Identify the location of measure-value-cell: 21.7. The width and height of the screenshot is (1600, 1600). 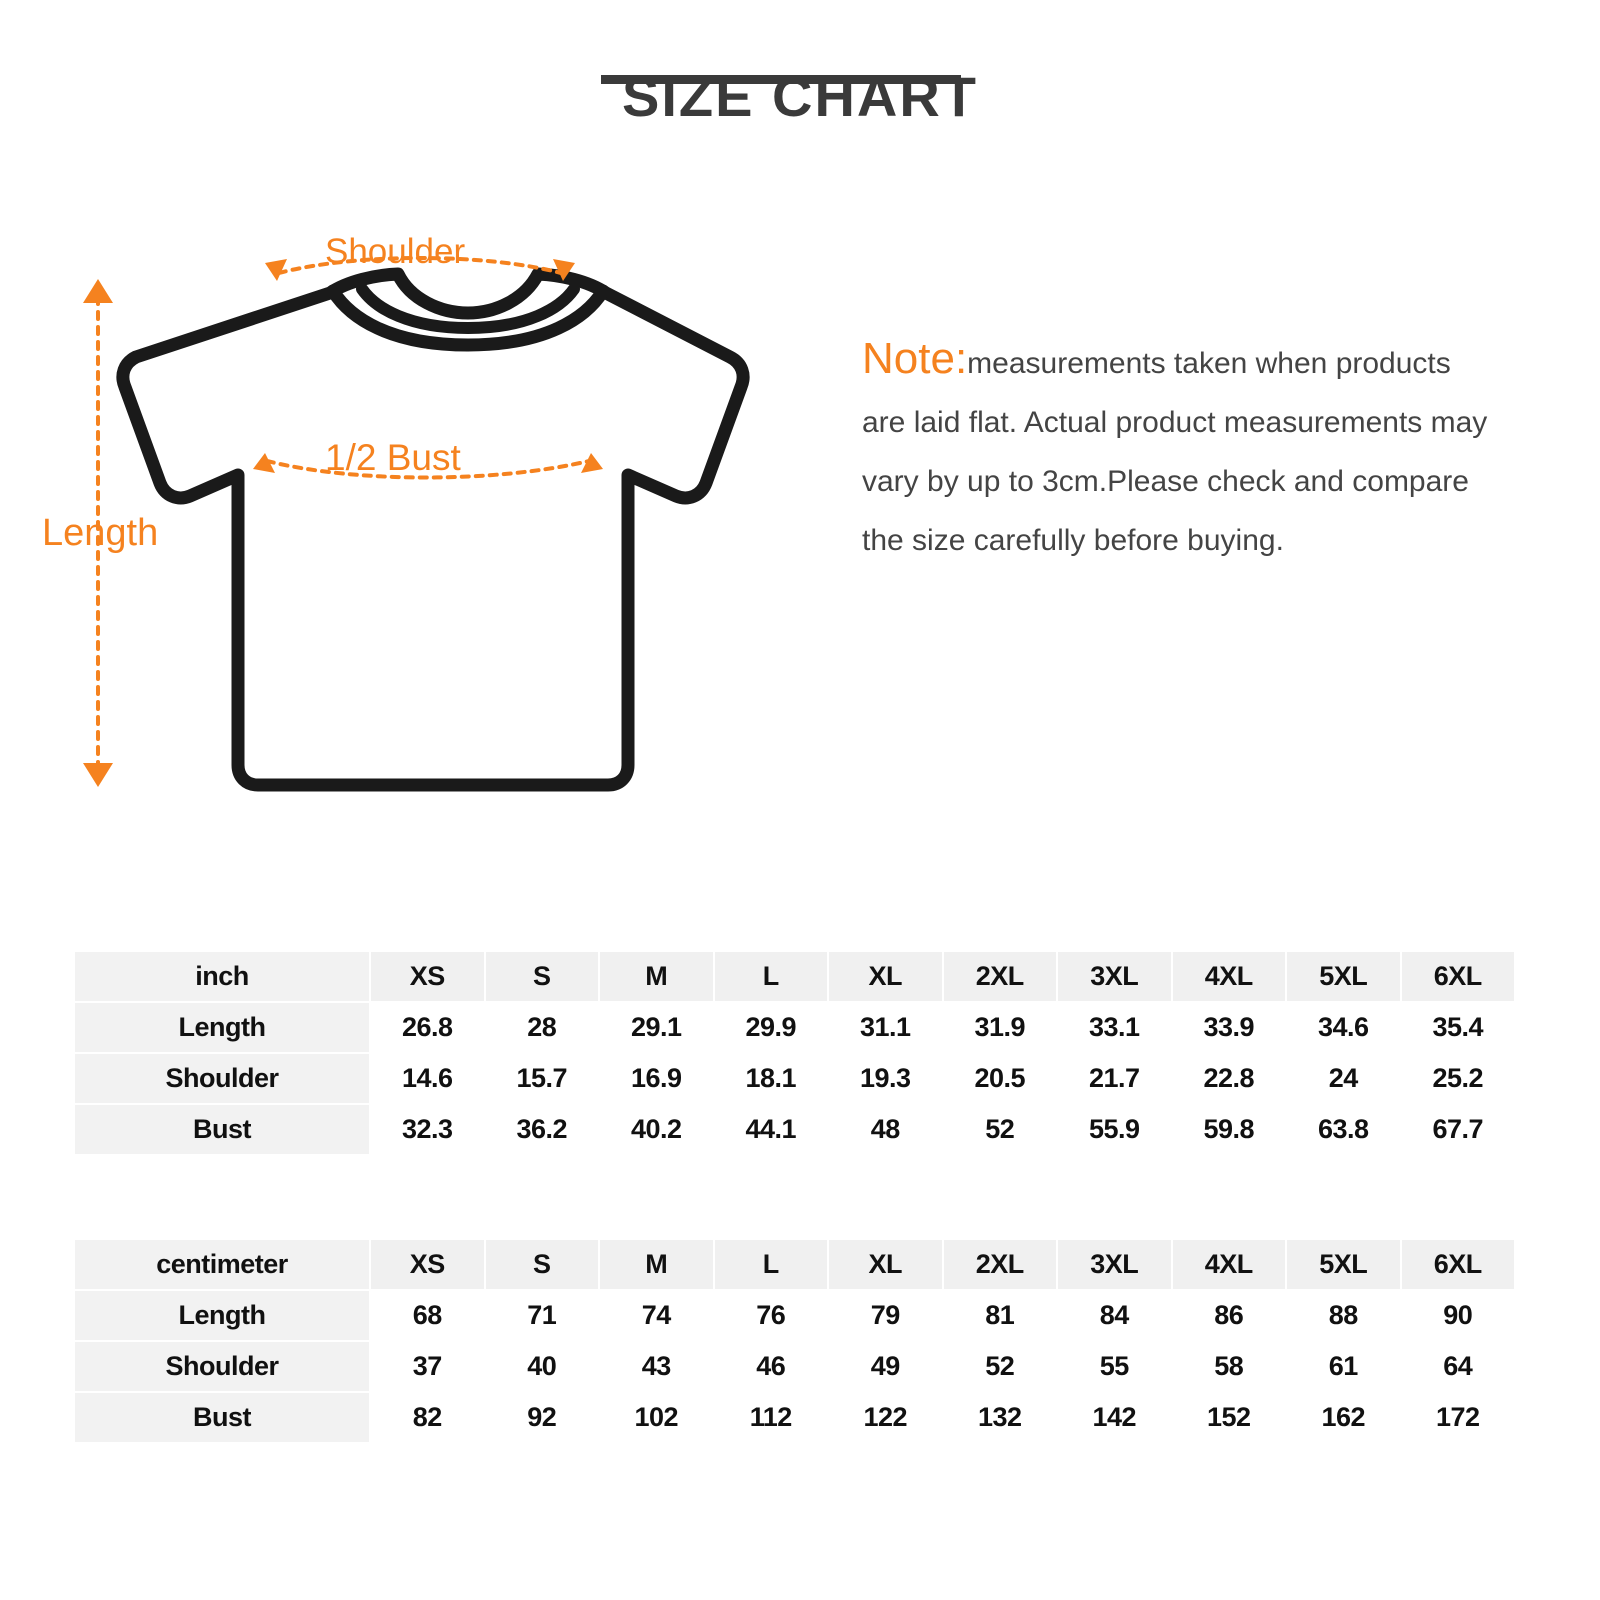
(1114, 1078).